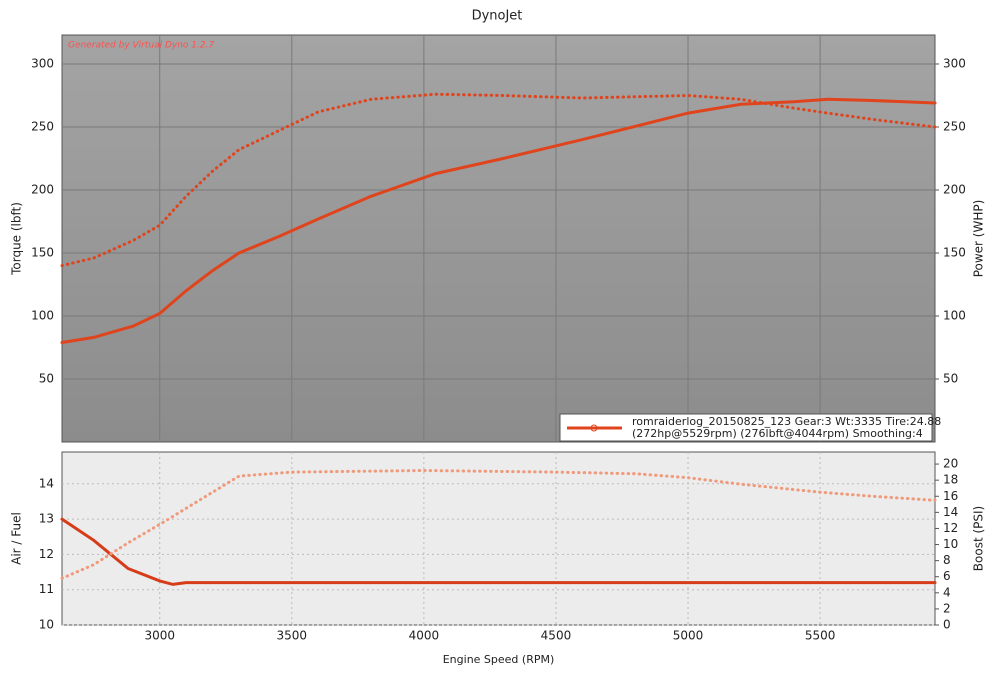 The height and width of the screenshot is (675, 994). What do you see at coordinates (556, 636) in the screenshot?
I see `x-tick-label: 4500` at bounding box center [556, 636].